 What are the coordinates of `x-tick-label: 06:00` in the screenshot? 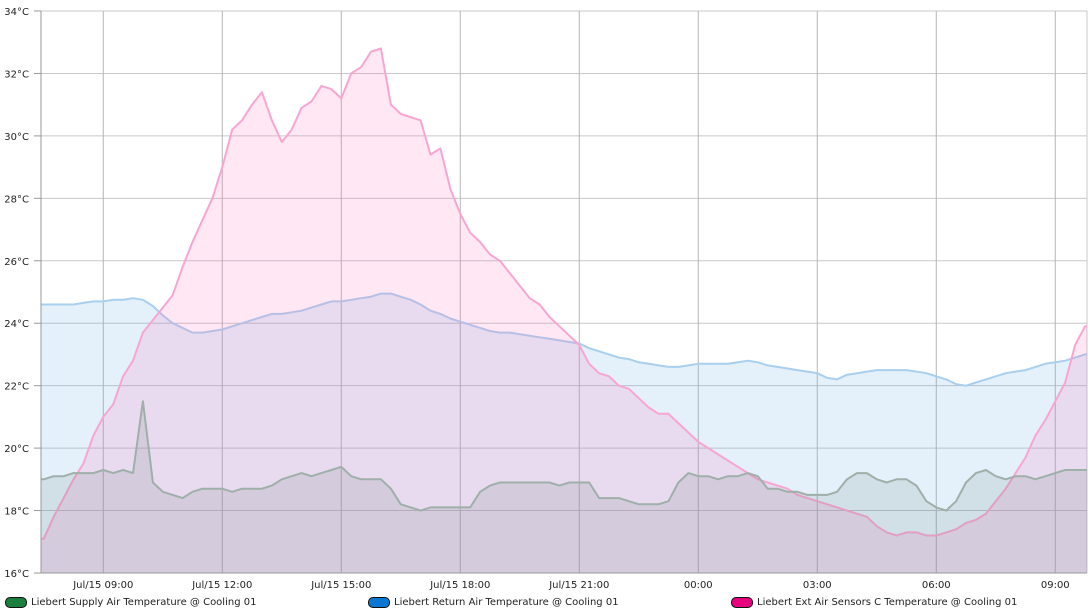 It's located at (936, 585).